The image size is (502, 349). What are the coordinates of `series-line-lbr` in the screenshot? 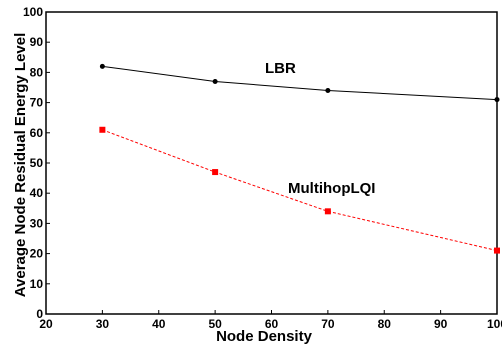 It's located at (300, 83).